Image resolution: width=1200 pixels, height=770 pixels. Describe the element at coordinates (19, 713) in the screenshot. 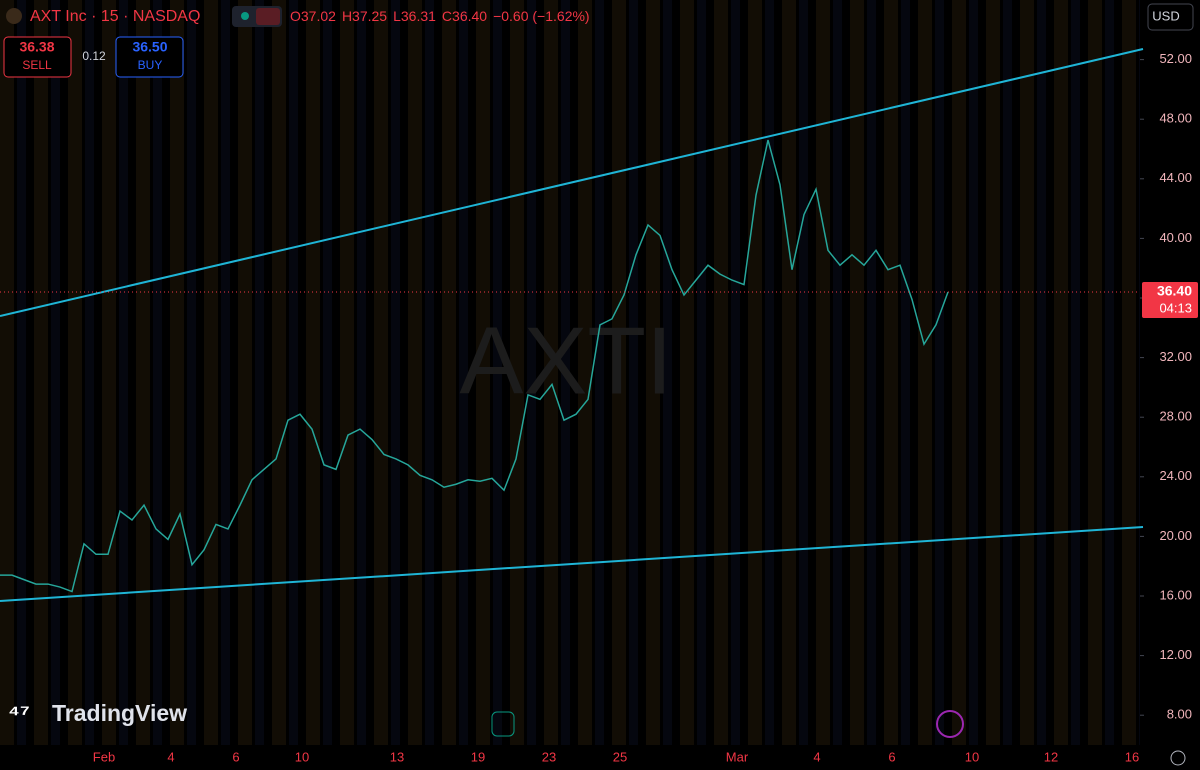

I see `brand-logo: ⁴⁷` at that location.